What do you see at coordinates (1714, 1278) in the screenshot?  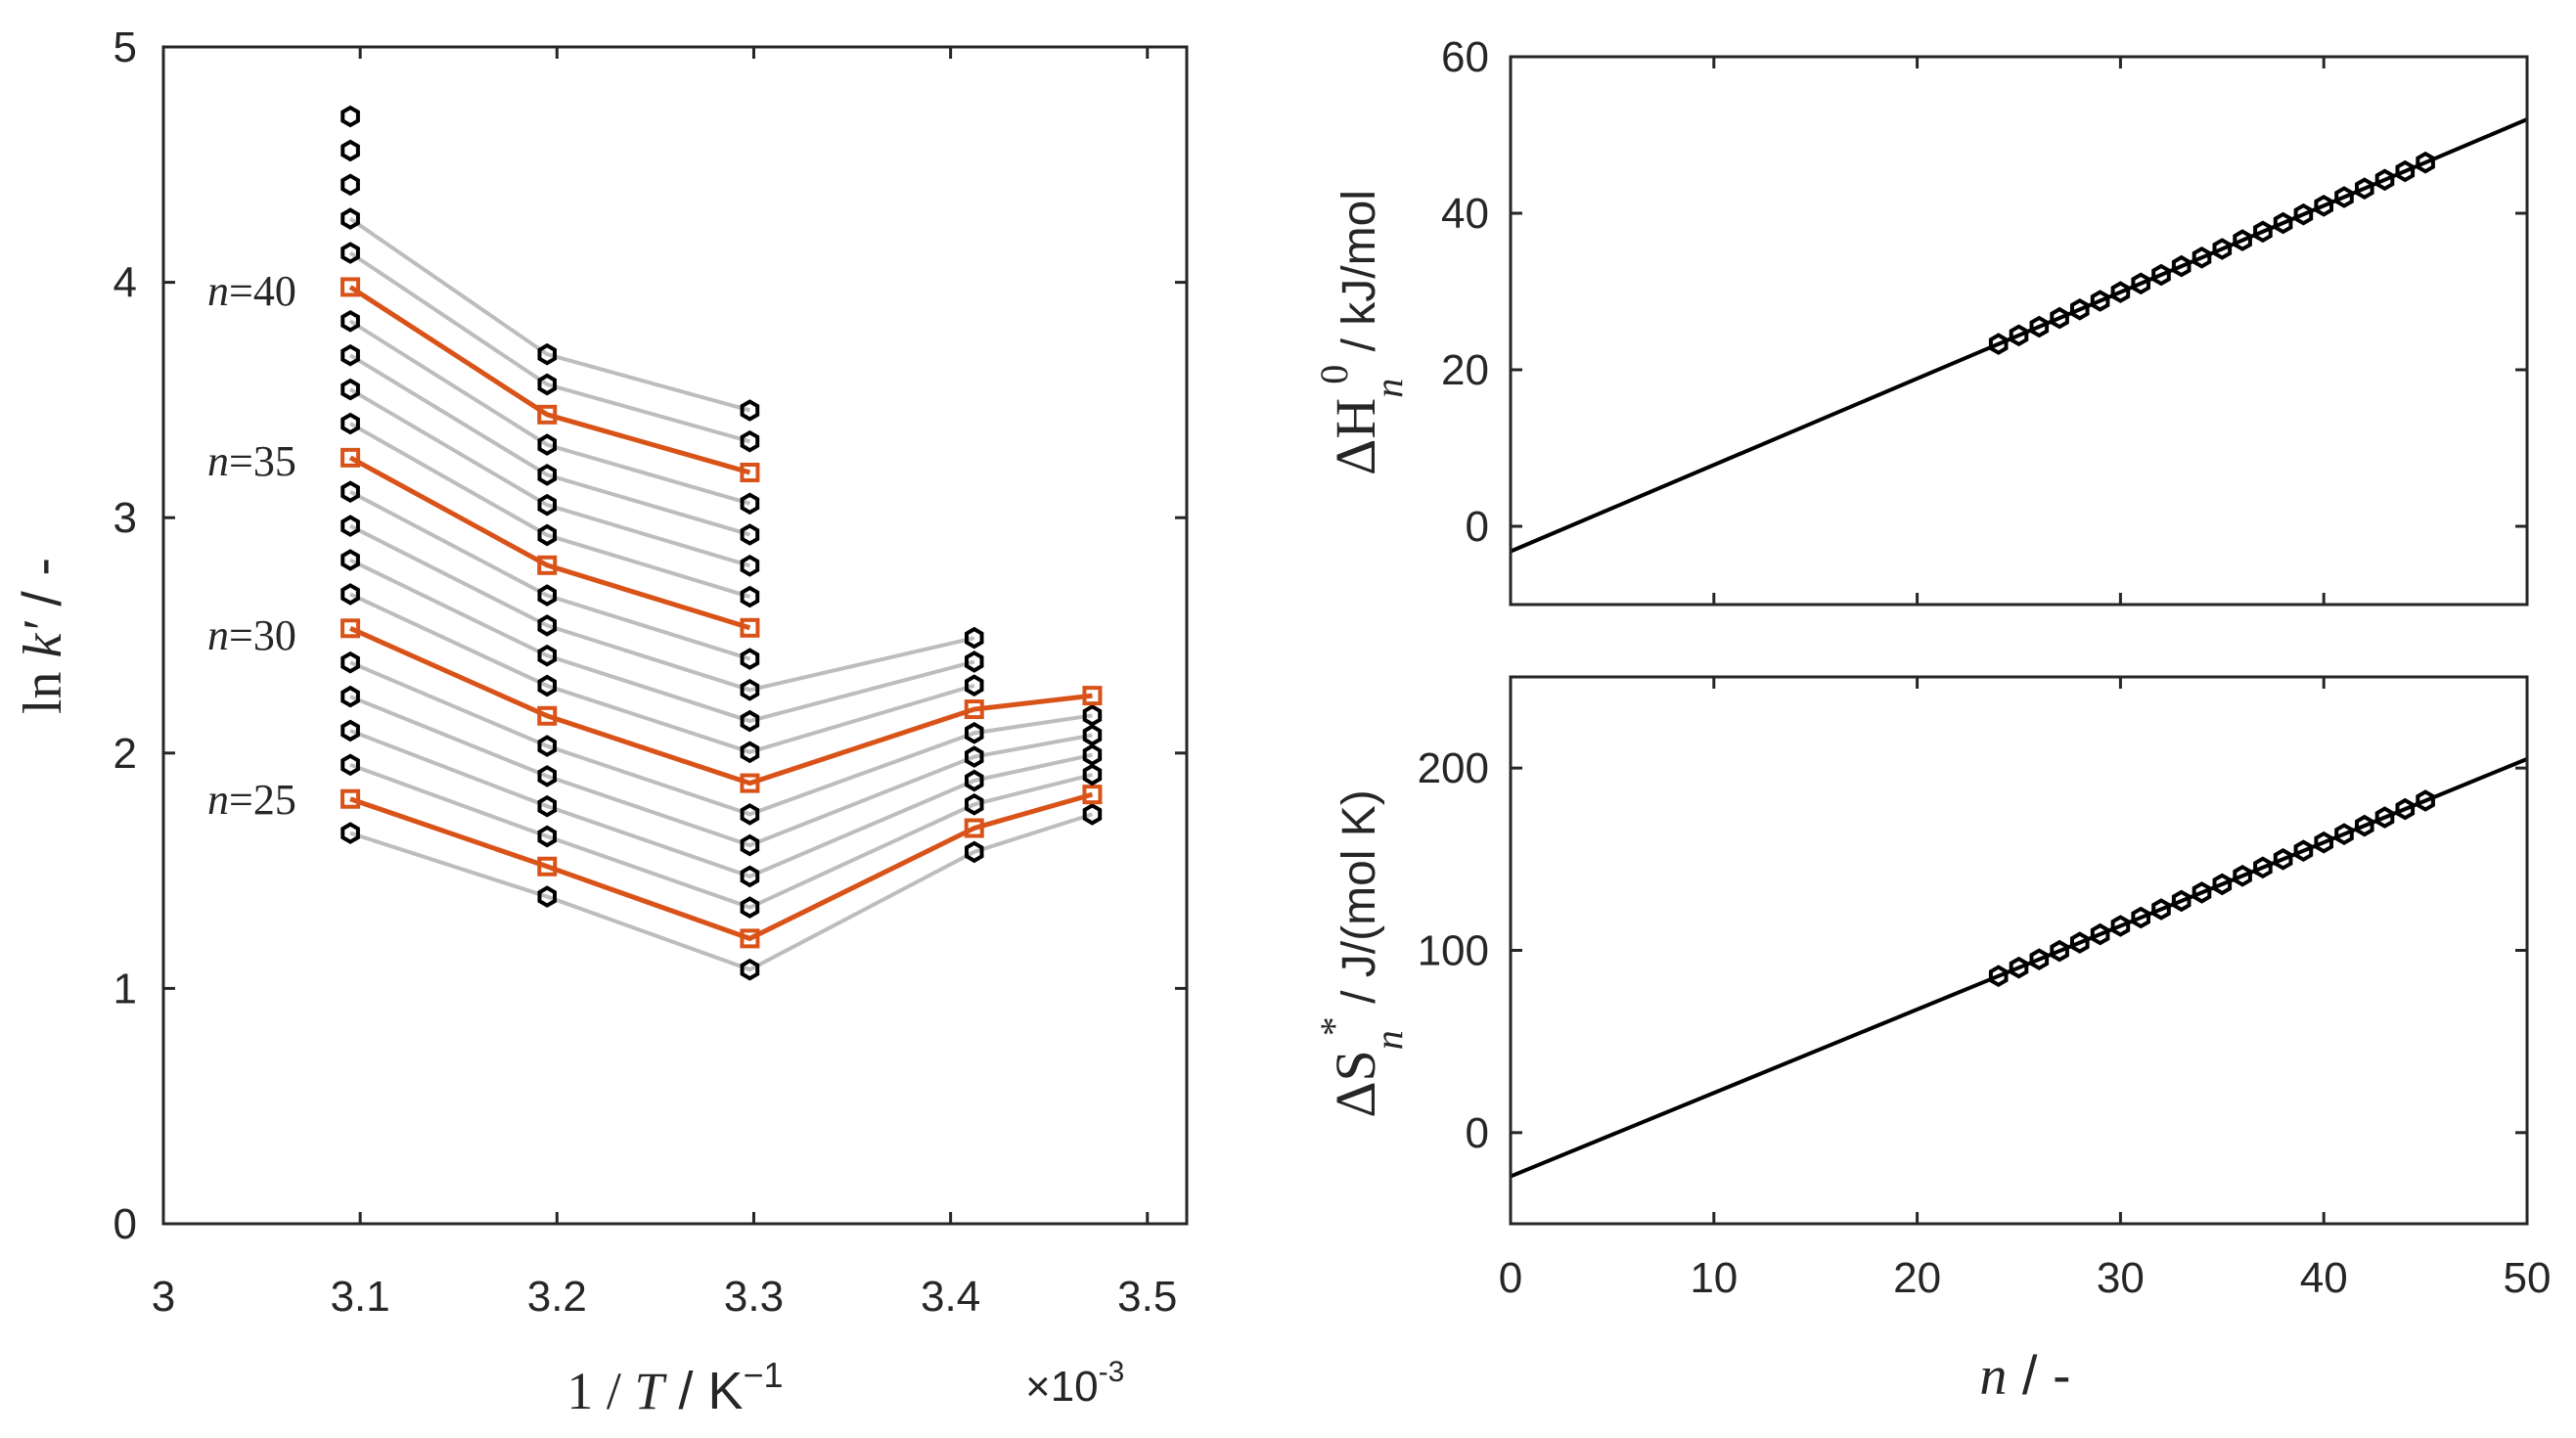 I see `entropy-x-tick-label: 10` at bounding box center [1714, 1278].